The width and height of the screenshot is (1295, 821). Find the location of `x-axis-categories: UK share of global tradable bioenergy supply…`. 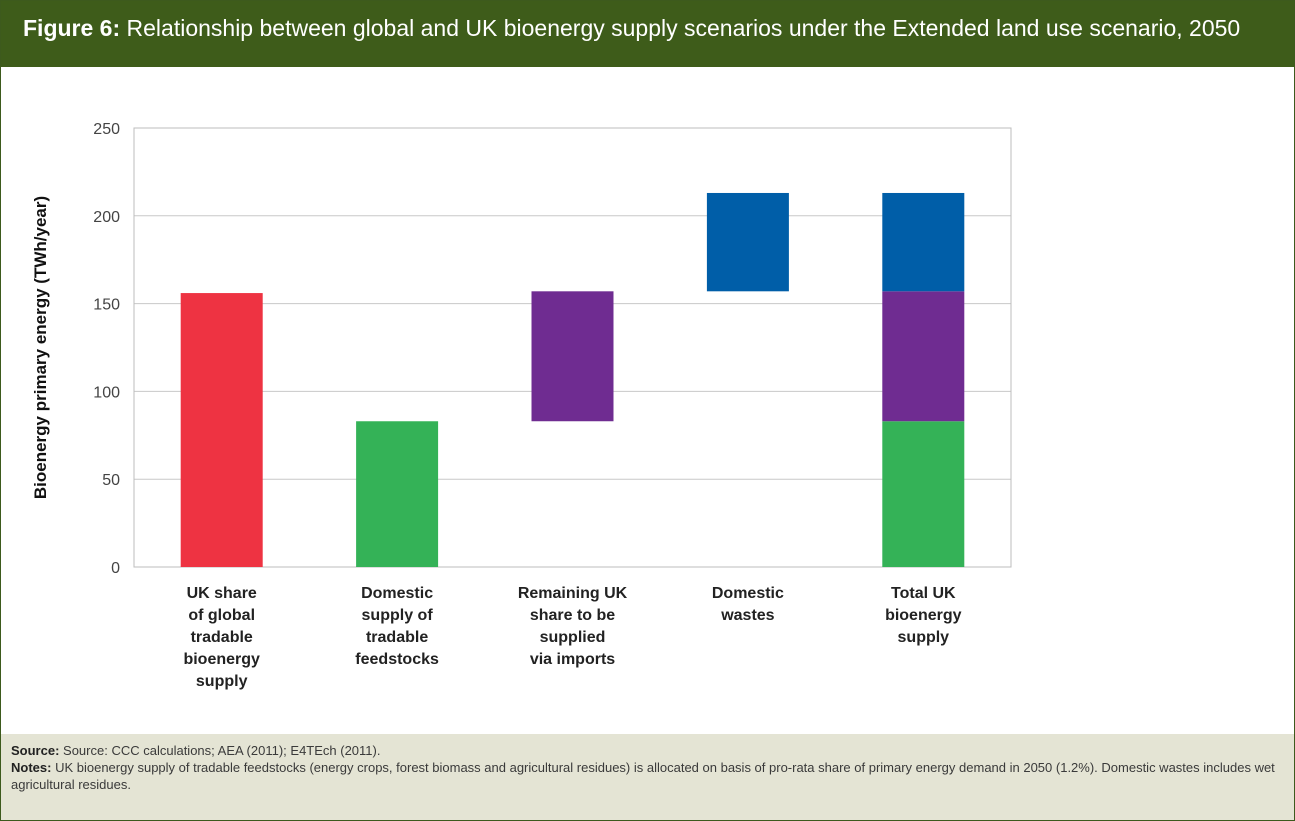

x-axis-categories: UK share of global tradable bioenergy supply… is located at coordinates (572, 637).